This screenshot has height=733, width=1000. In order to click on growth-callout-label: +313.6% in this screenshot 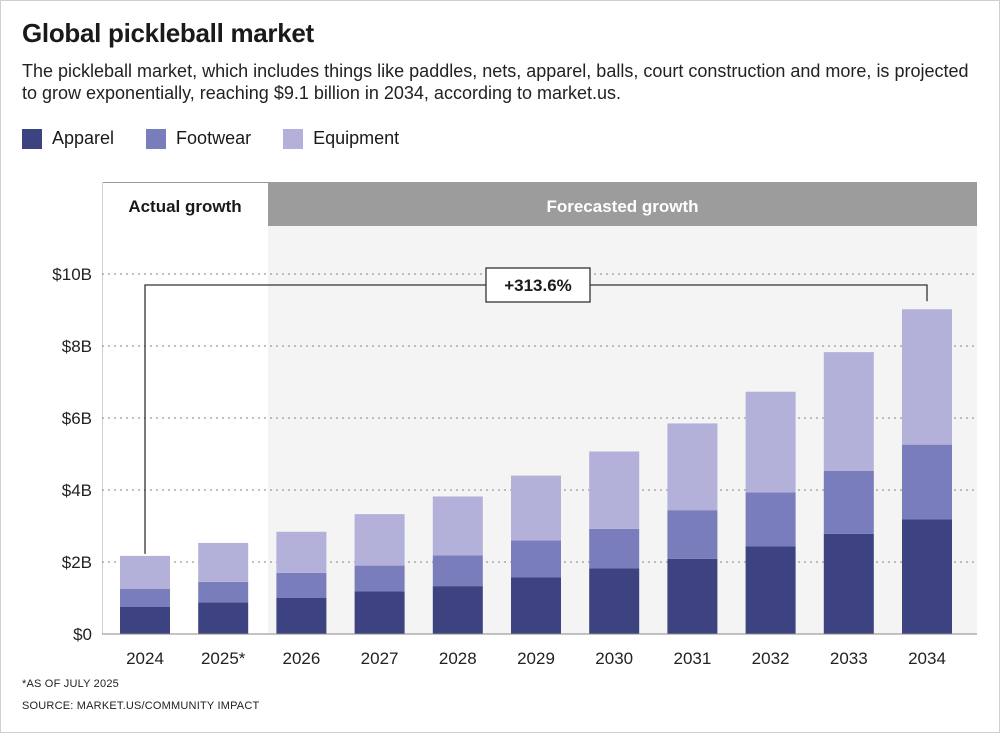, I will do `click(538, 285)`.